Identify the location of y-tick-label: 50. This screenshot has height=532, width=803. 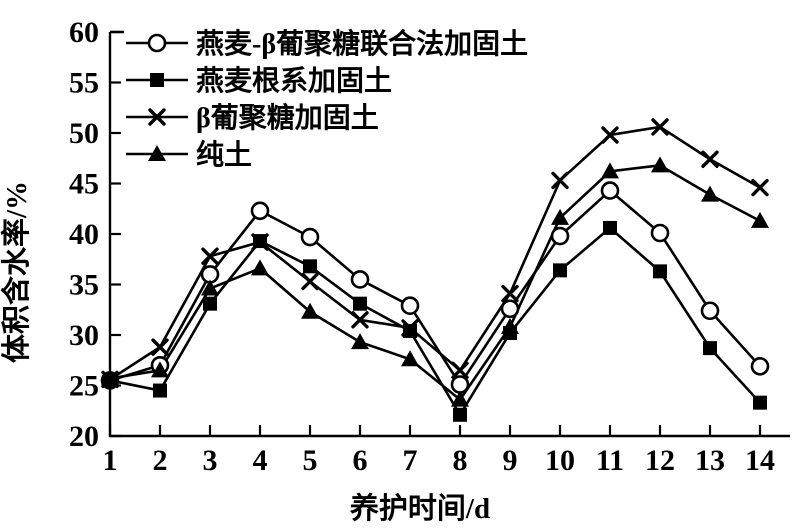
(84, 133).